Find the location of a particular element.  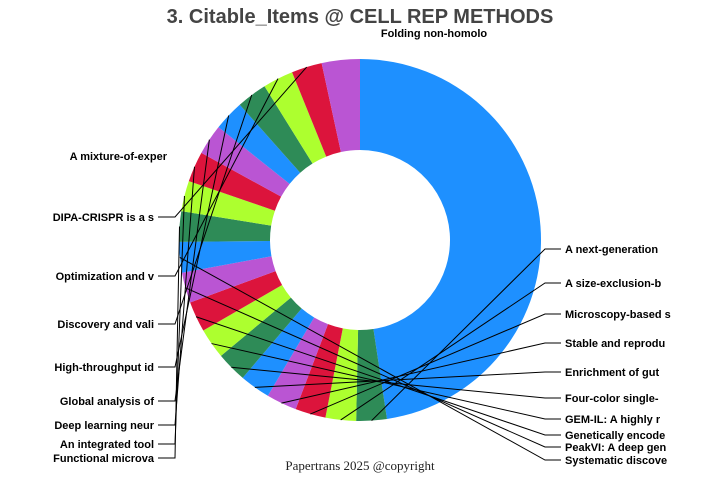

chart-title: 3. Citable_Items @ CELL REP METHODS is located at coordinates (360, 17).